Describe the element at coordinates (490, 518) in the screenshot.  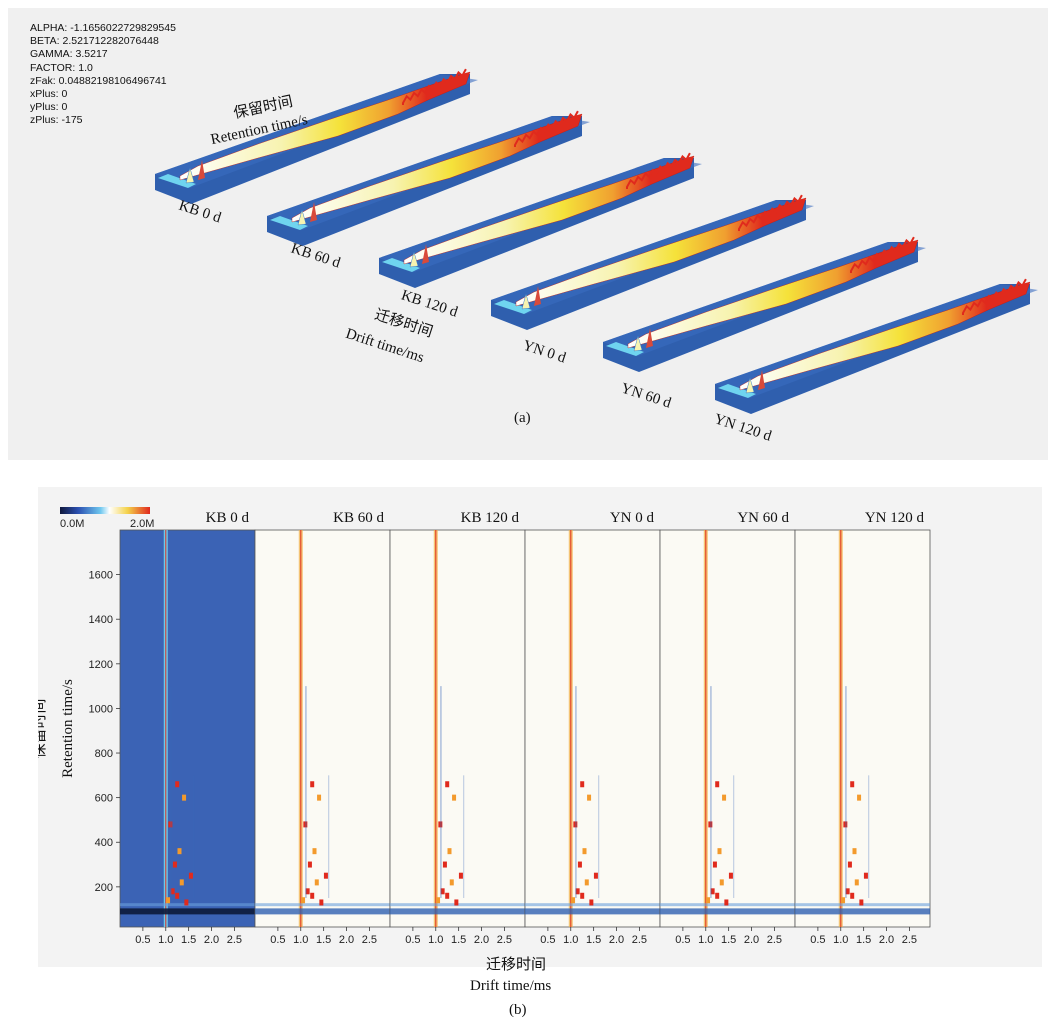
I see `panel-title: KB 120 d` at that location.